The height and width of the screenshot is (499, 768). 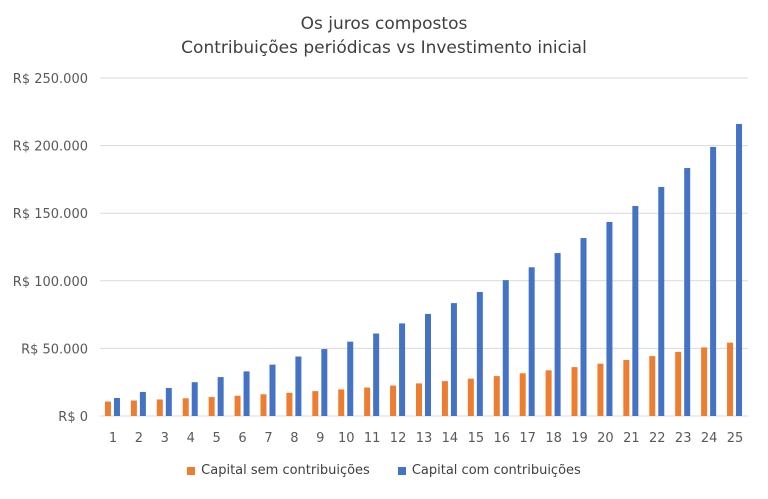 I want to click on x-tick-label: 22, so click(x=657, y=438).